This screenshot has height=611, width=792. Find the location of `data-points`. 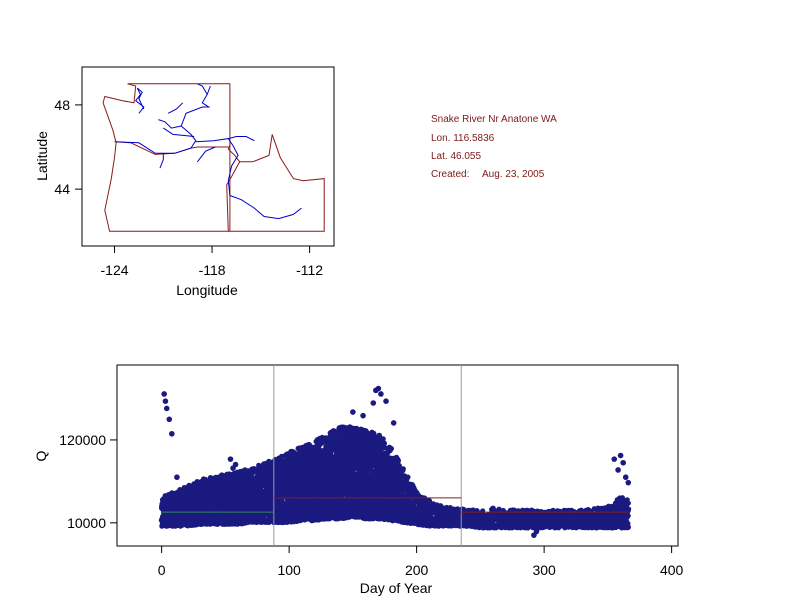

data-points is located at coordinates (395, 461).